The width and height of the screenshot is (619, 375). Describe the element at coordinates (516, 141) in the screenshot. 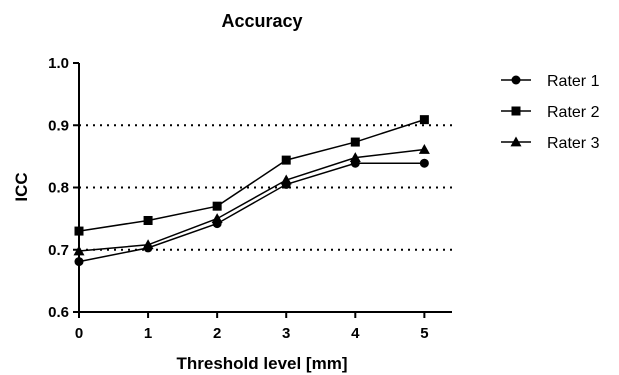

I see `legend-item-3-marker` at that location.